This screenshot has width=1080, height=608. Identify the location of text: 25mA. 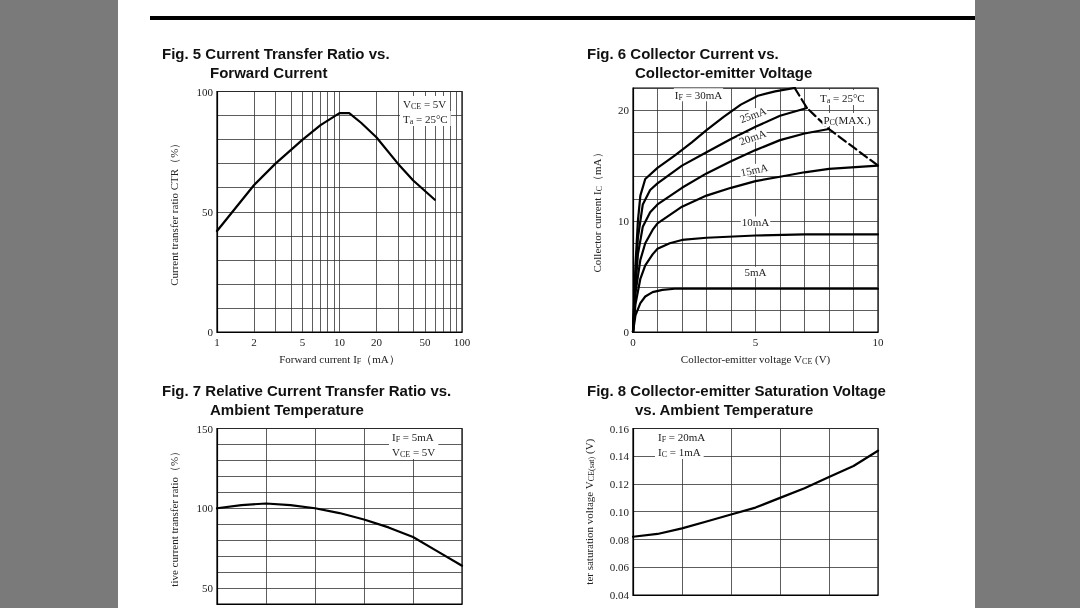
(752, 115).